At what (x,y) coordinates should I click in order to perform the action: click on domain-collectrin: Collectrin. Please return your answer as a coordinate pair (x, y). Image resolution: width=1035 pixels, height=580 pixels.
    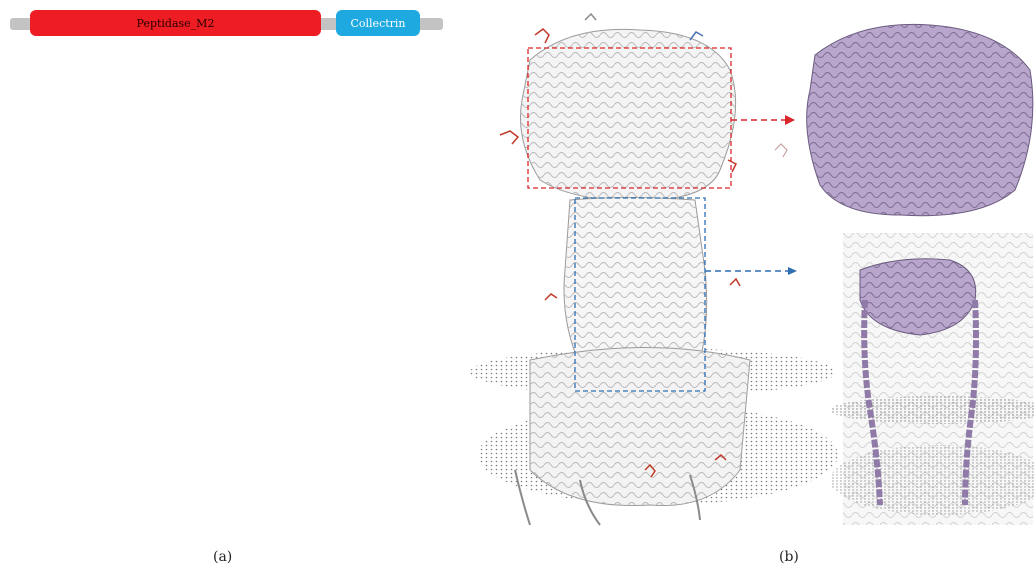
    Looking at the image, I should click on (378, 23).